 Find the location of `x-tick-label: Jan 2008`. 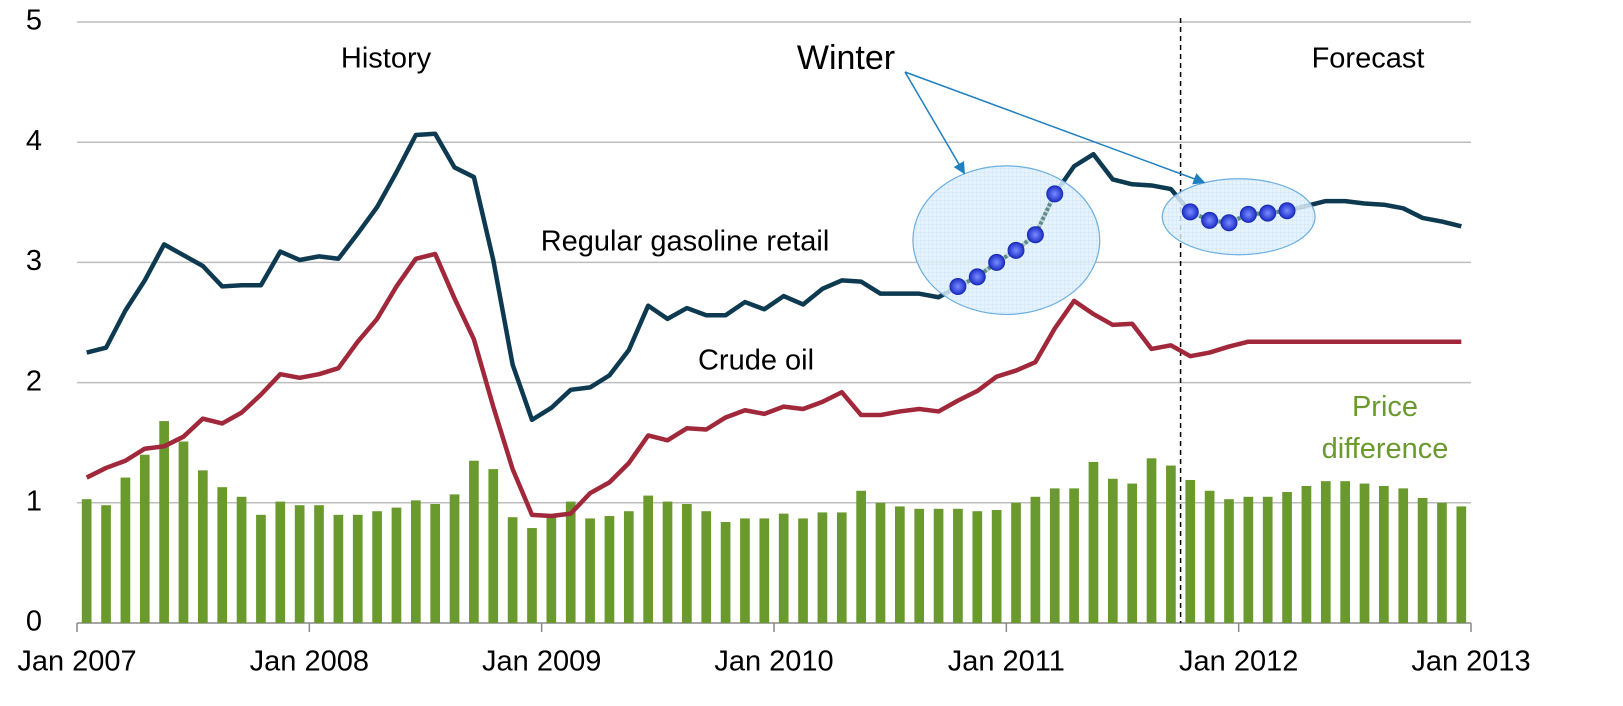

x-tick-label: Jan 2008 is located at coordinates (309, 662).